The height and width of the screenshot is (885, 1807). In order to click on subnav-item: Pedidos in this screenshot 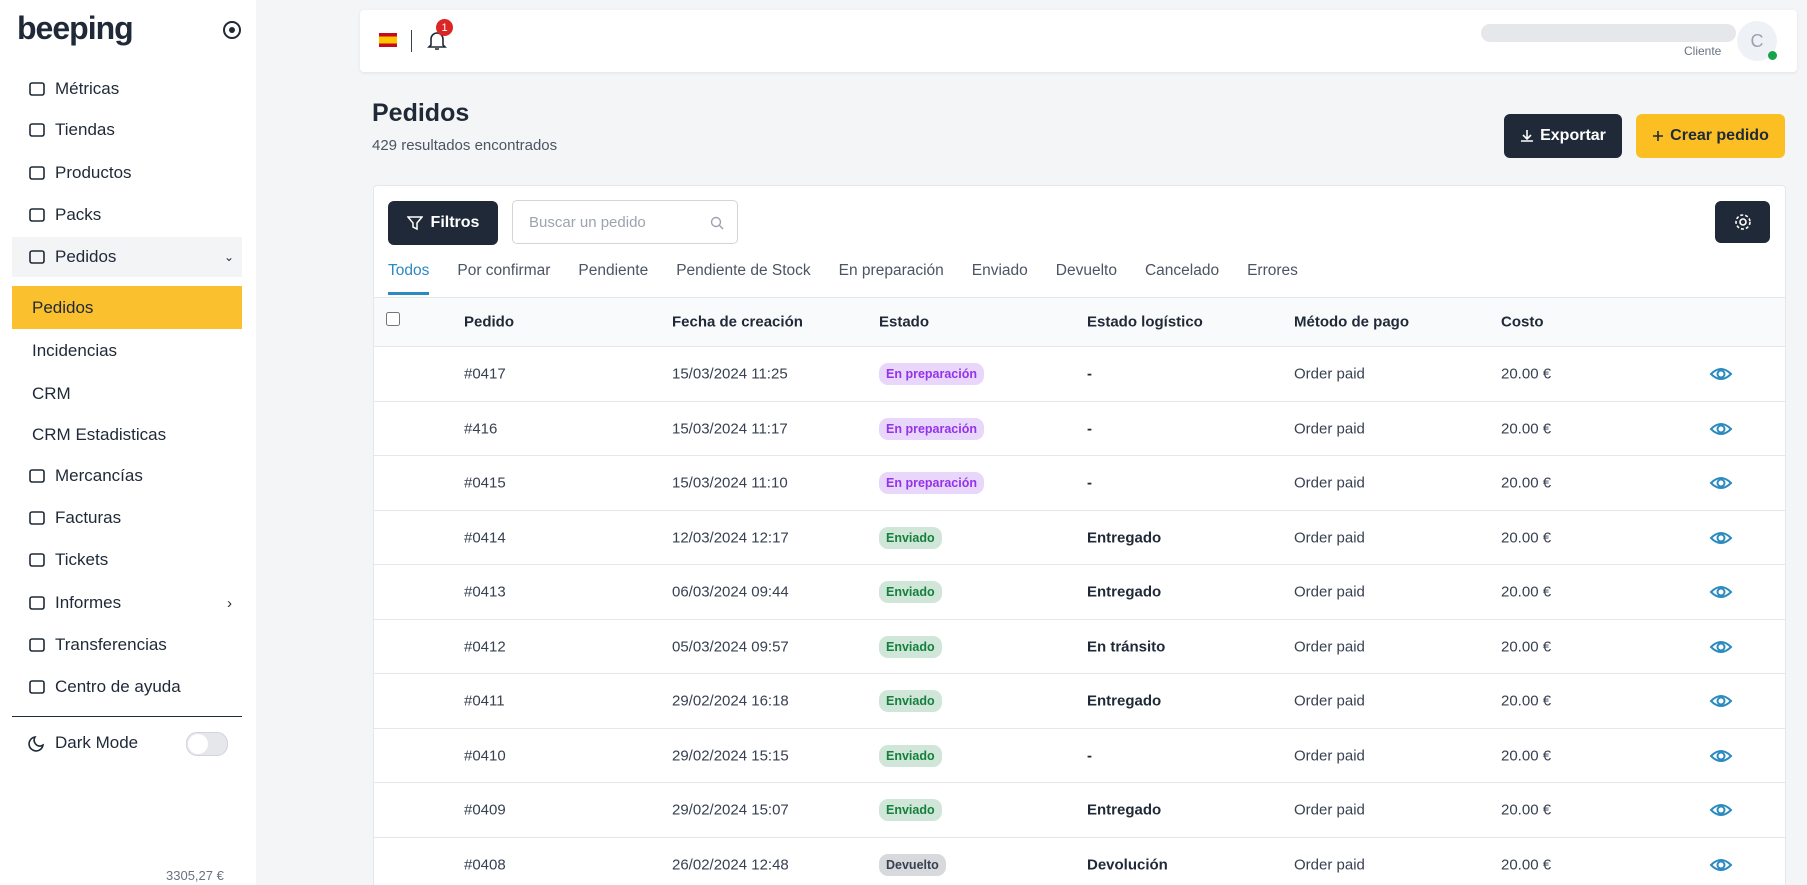, I will do `click(127, 307)`.